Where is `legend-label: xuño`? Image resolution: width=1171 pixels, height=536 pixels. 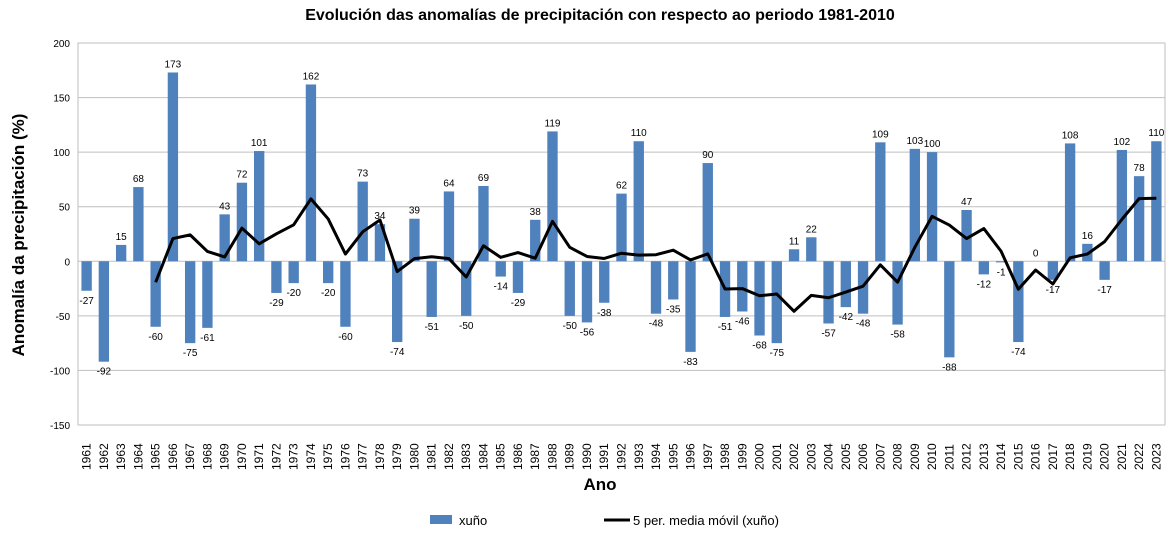
legend-label: xuño is located at coordinates (473, 520).